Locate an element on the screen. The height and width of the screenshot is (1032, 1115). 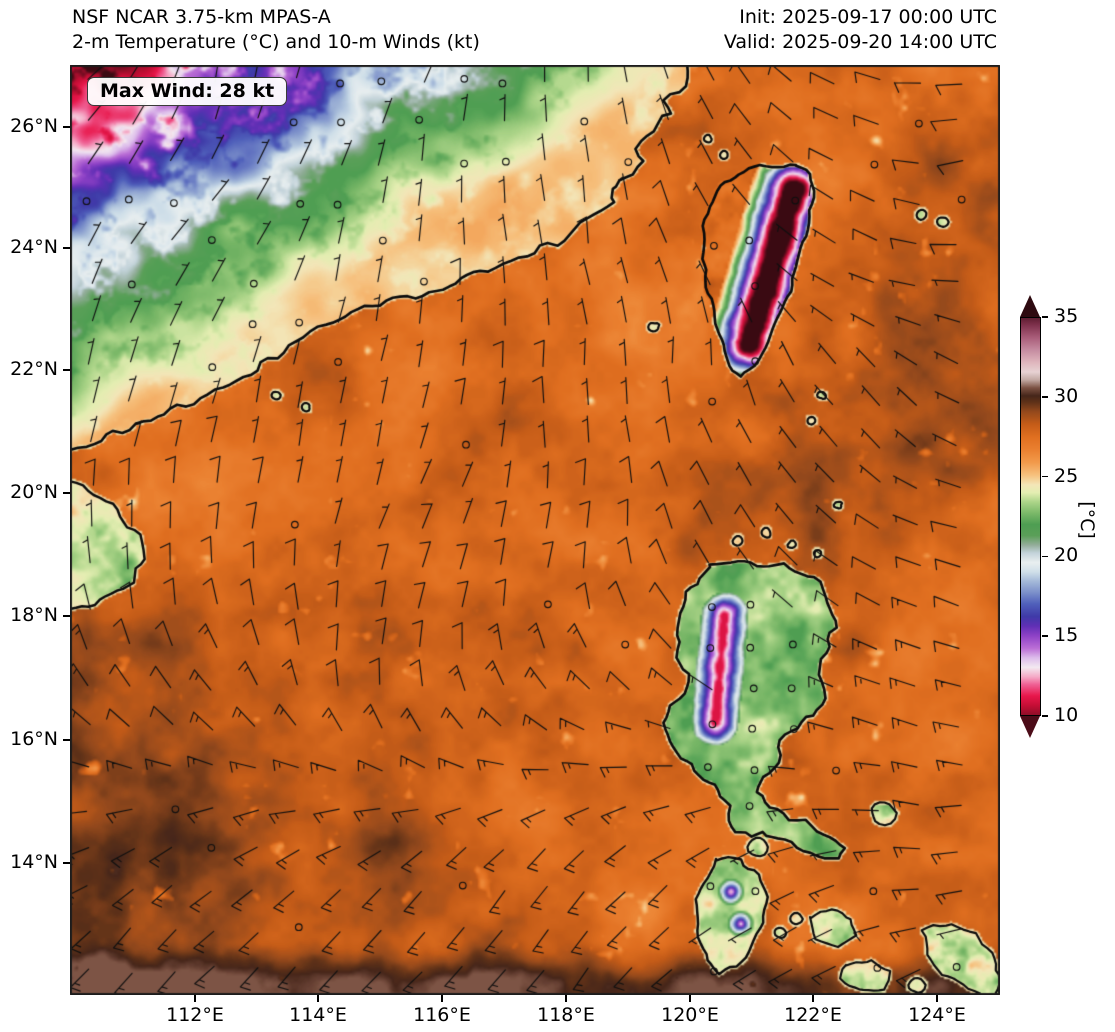
y-axis-label: 20°N is located at coordinates (34, 492).